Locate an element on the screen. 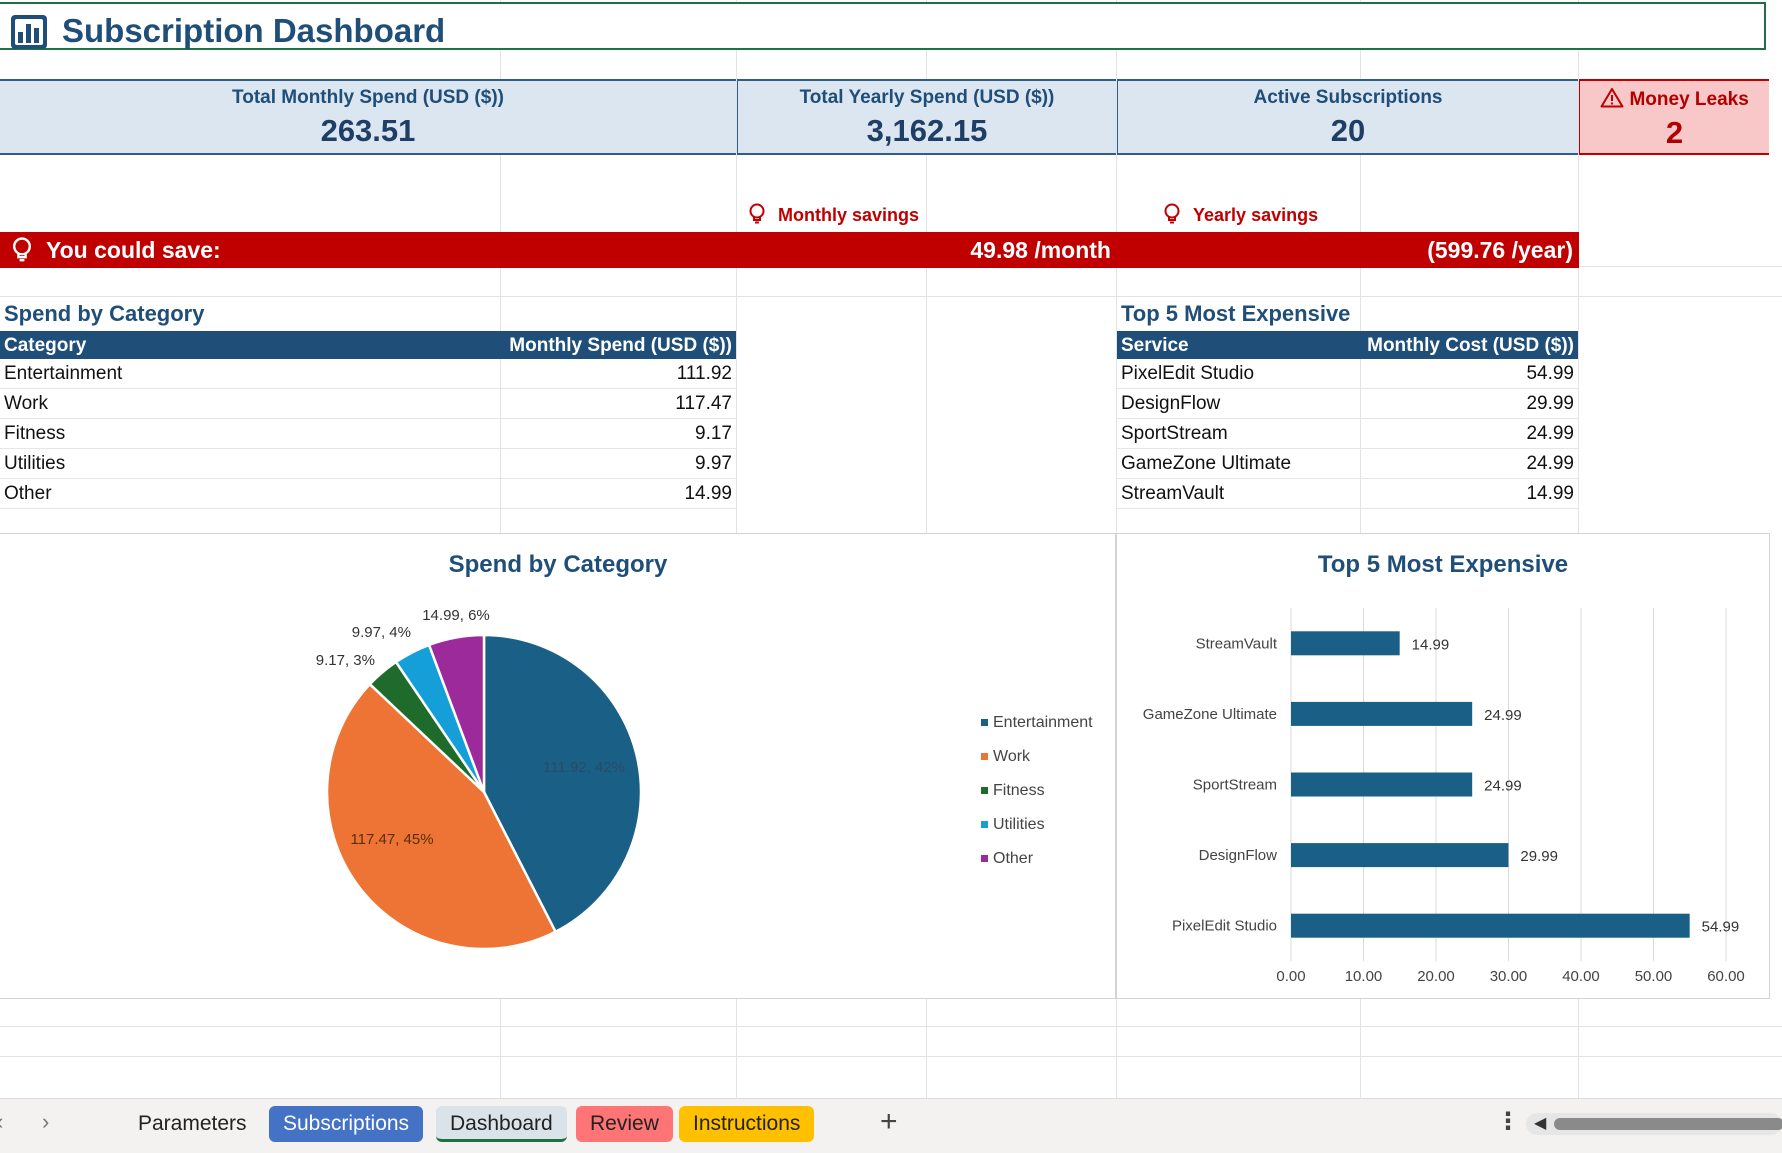  bar-chart-title: Top 5 Most Expensive is located at coordinates (1443, 564).